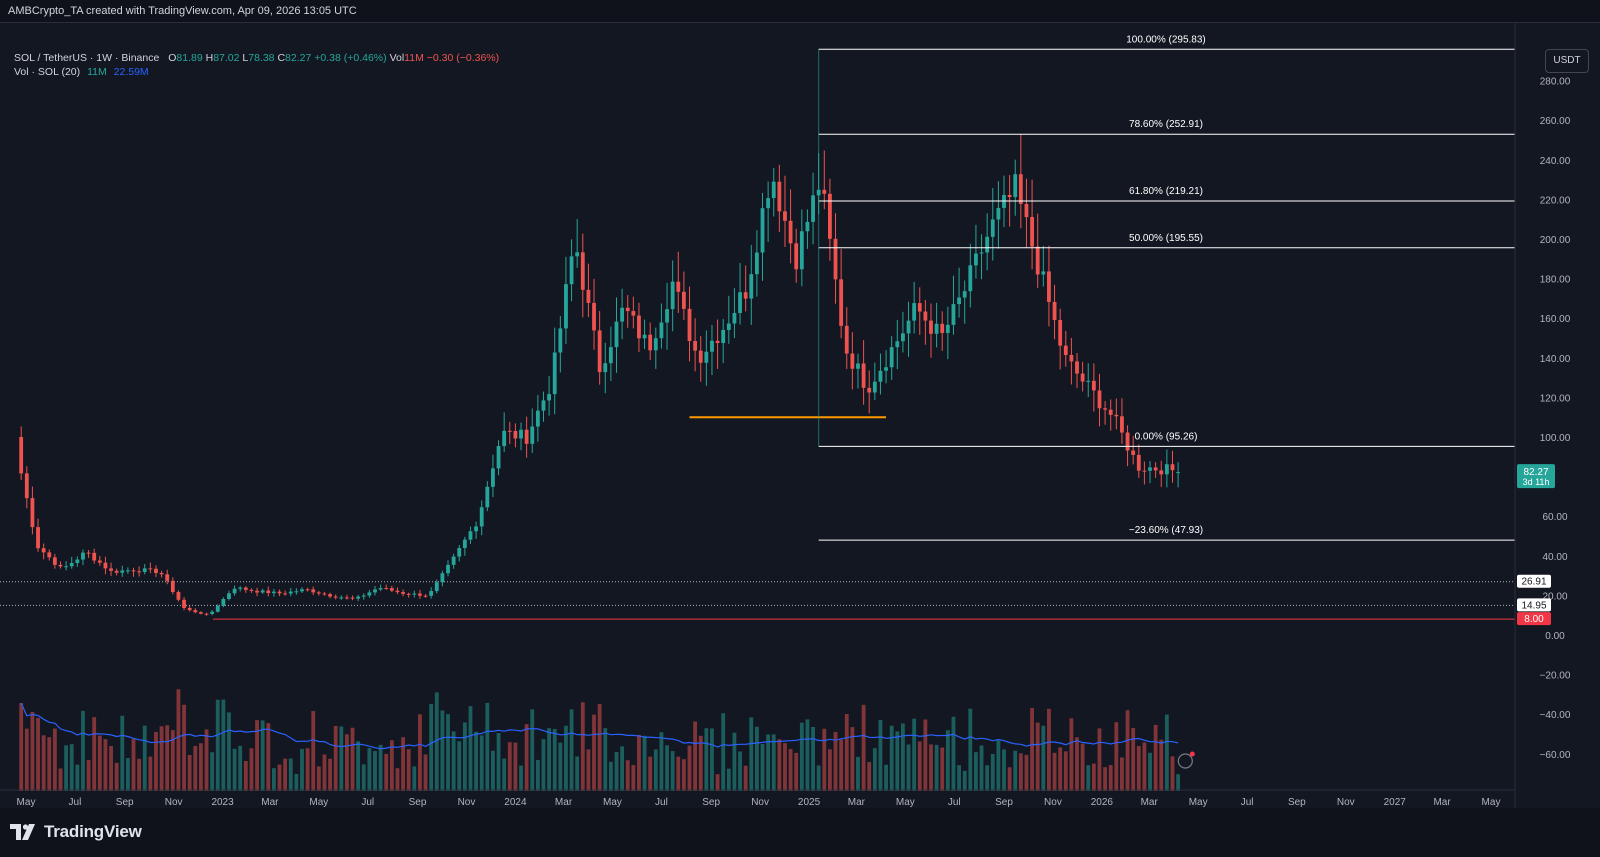  What do you see at coordinates (131, 72) in the screenshot?
I see `legend-vol-ma-value2: 22.59M` at bounding box center [131, 72].